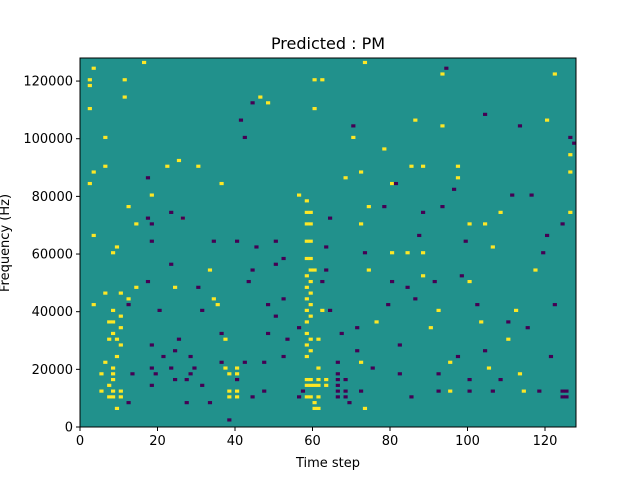  Describe the element at coordinates (6, 243) in the screenshot. I see `y-axis-label: Frequency (Hz)` at that location.